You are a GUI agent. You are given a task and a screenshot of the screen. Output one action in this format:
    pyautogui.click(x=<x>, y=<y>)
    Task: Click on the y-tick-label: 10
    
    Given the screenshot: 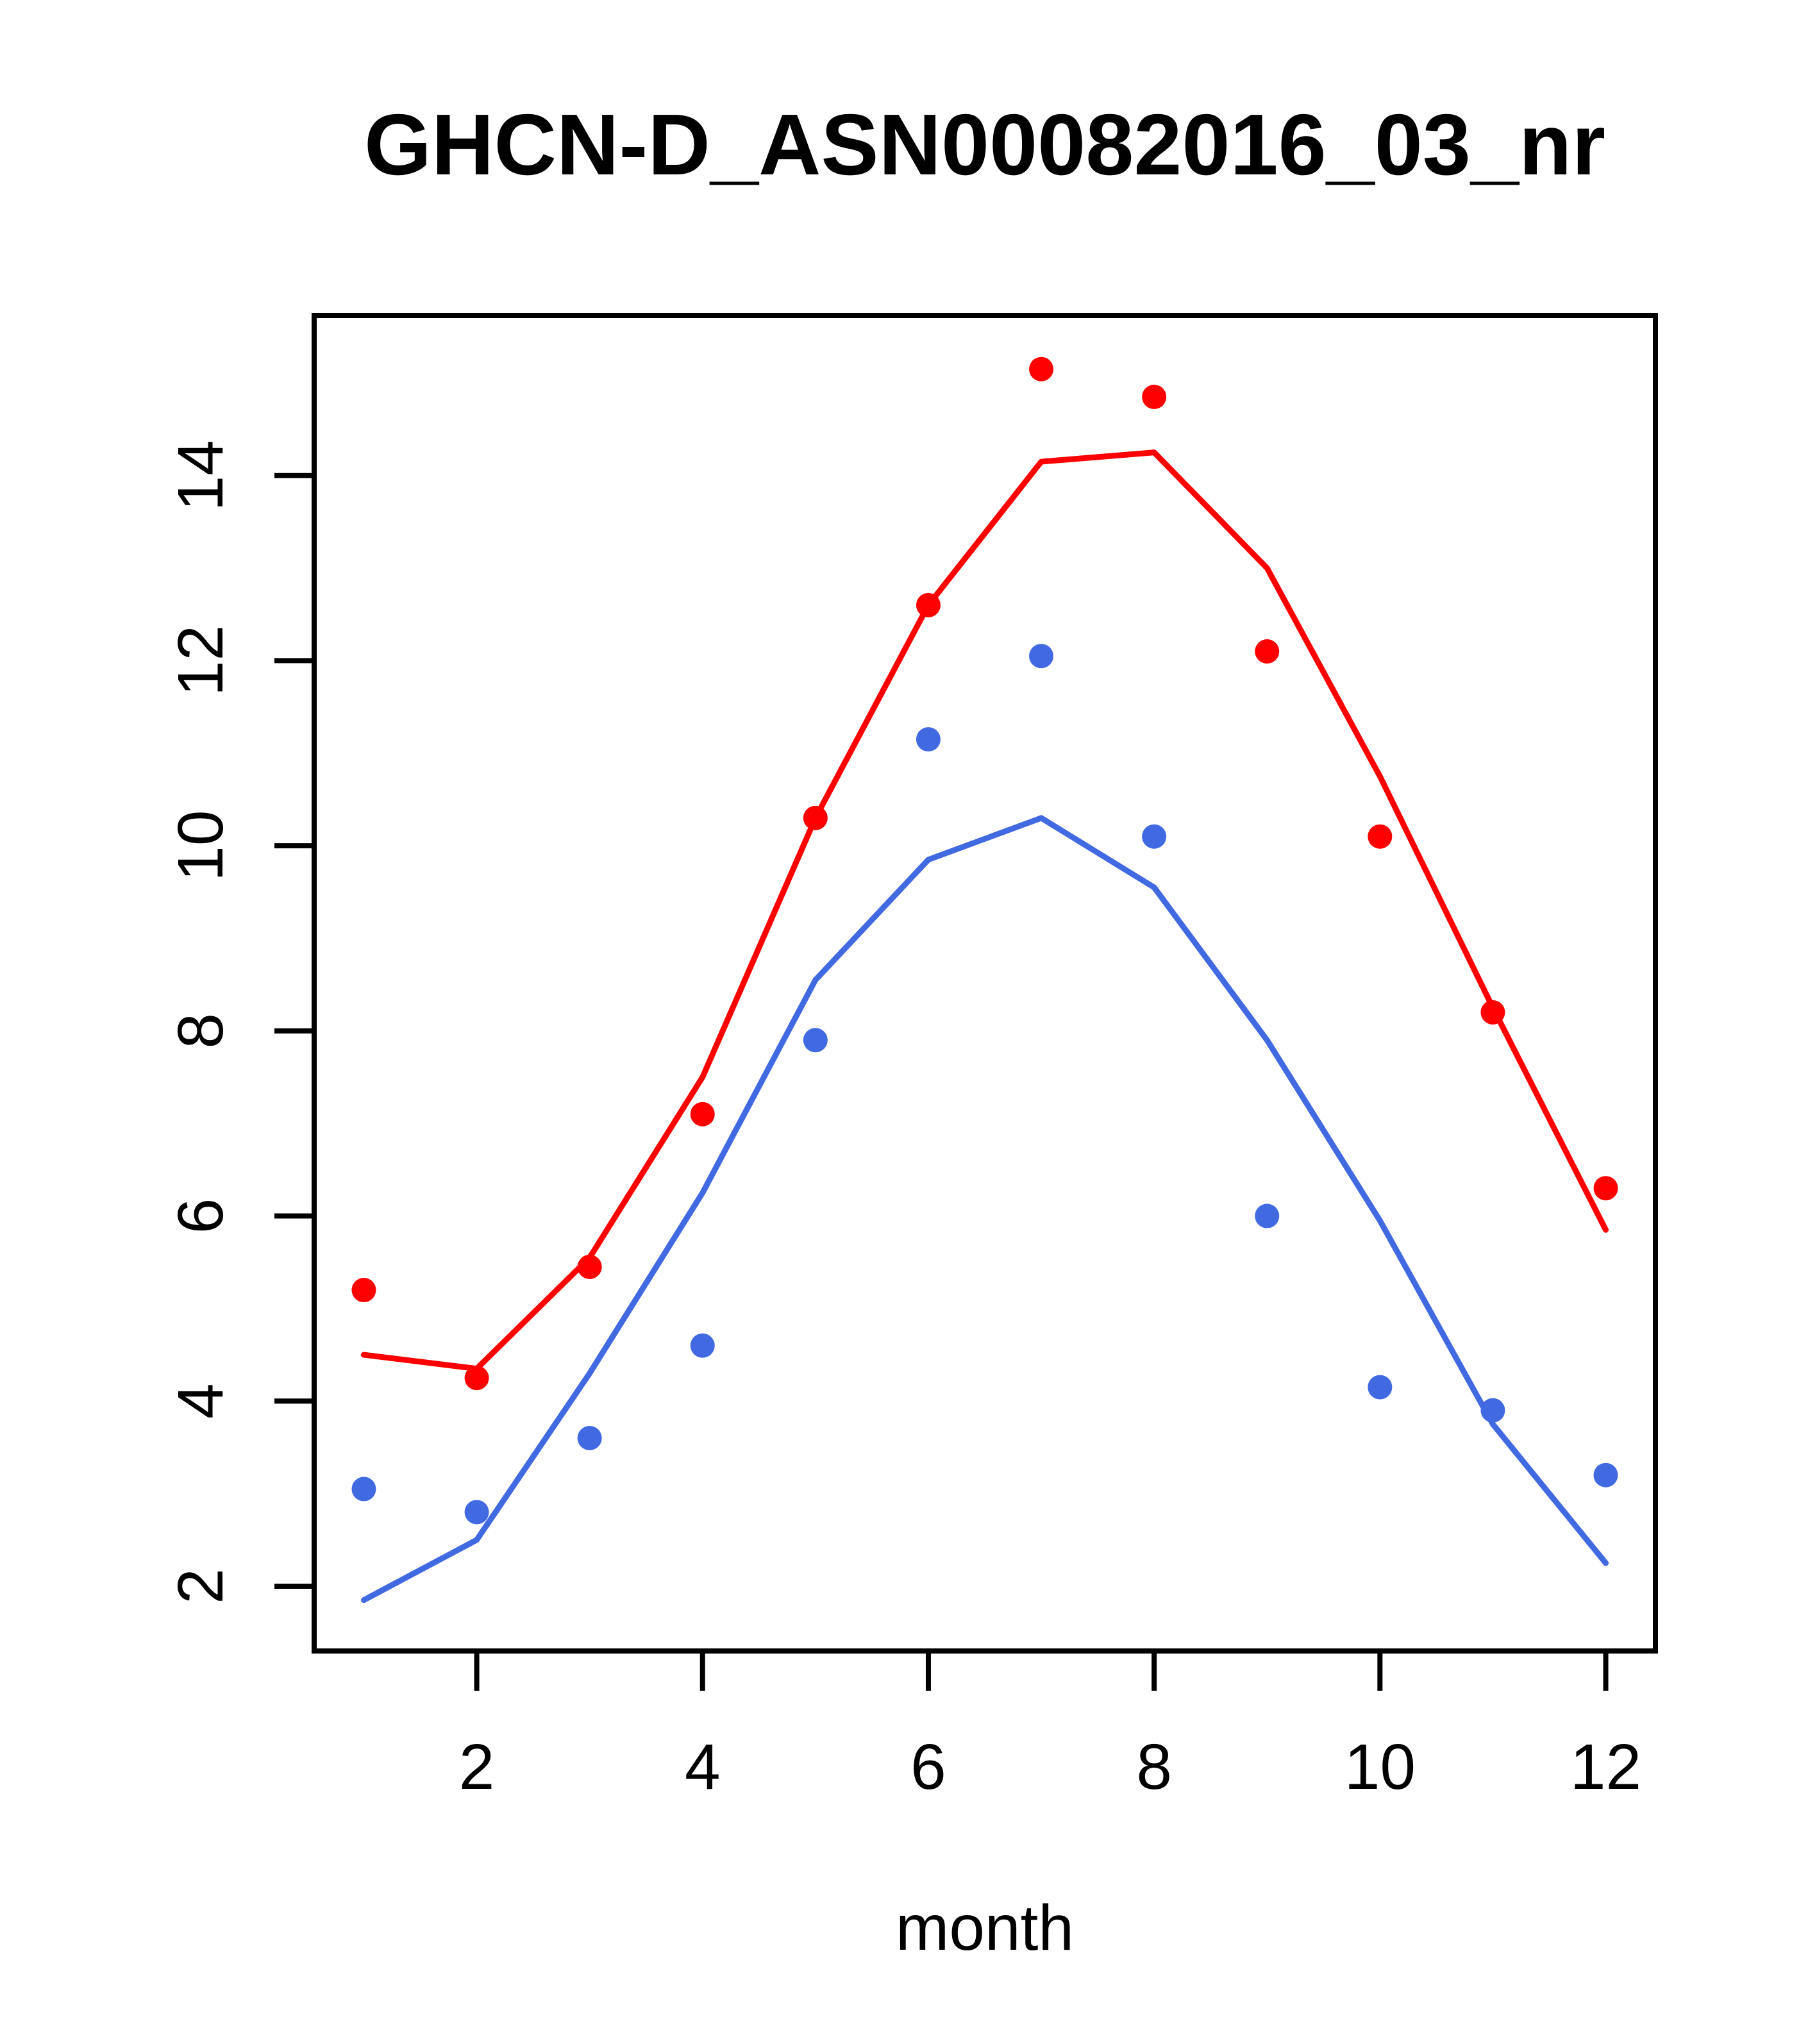 What is the action you would take?
    pyautogui.click(x=201, y=846)
    